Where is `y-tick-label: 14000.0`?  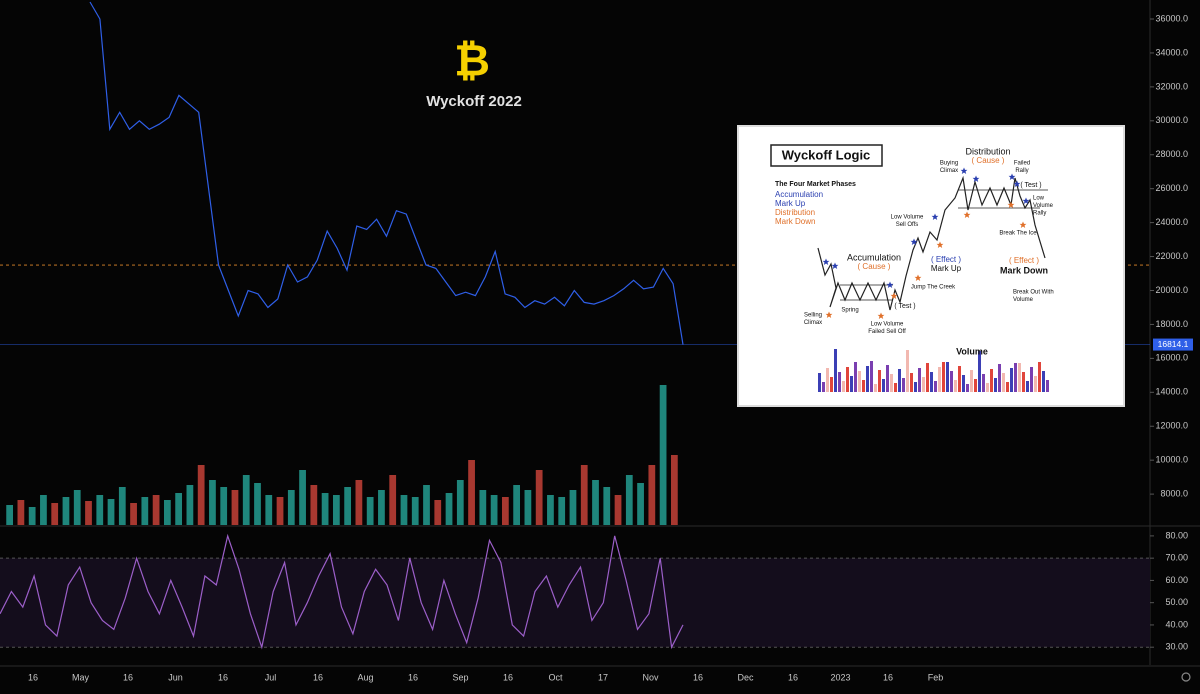
y-tick-label: 14000.0 is located at coordinates (1171, 392).